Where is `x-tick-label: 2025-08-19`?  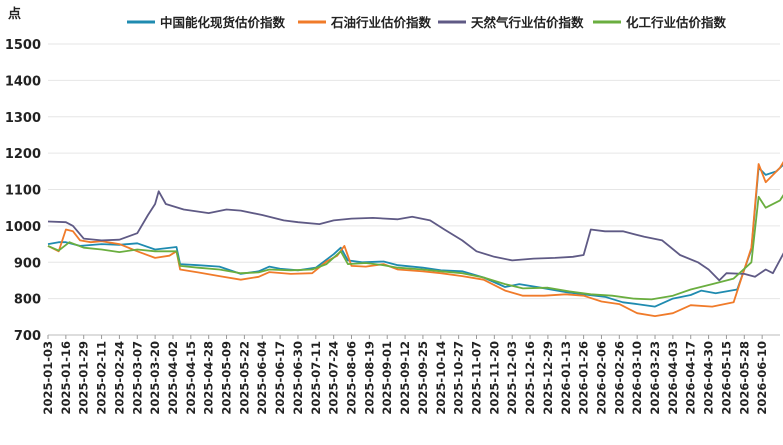 x-tick-label: 2025-08-19 is located at coordinates (369, 378).